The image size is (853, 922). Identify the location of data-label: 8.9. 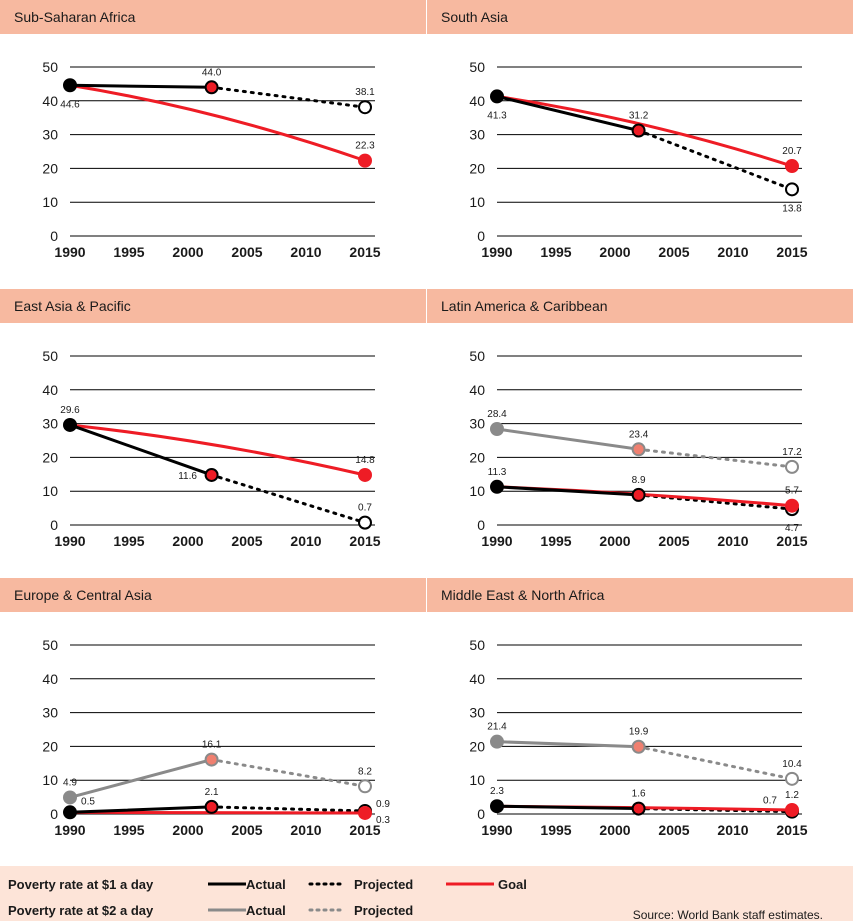
(639, 480).